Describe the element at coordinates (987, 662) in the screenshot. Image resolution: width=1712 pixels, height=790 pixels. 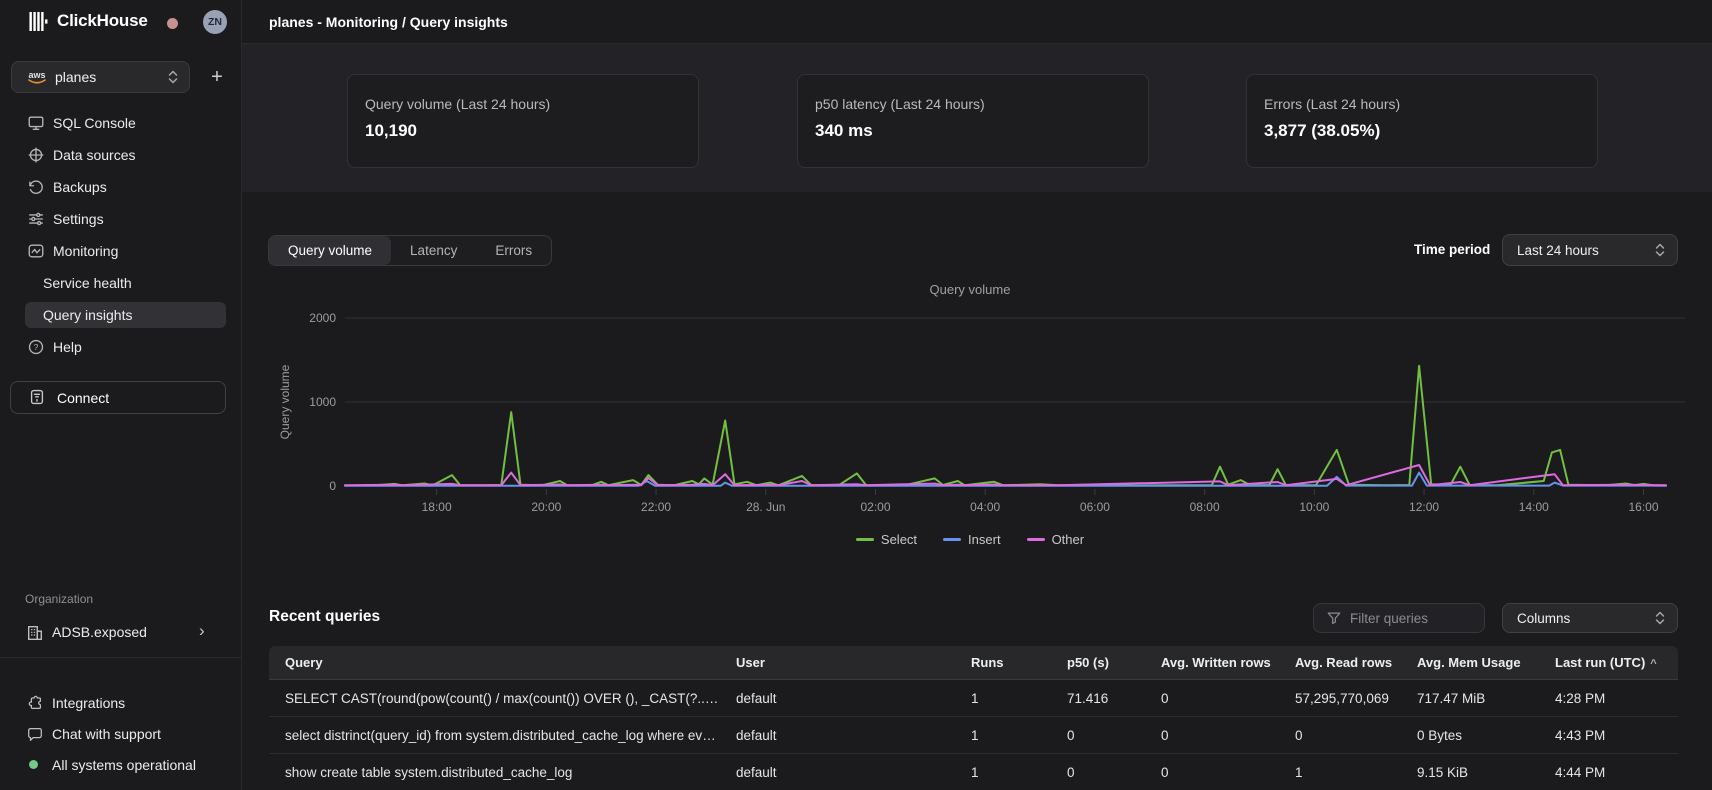
I see `column-header-runs: Runs` at that location.